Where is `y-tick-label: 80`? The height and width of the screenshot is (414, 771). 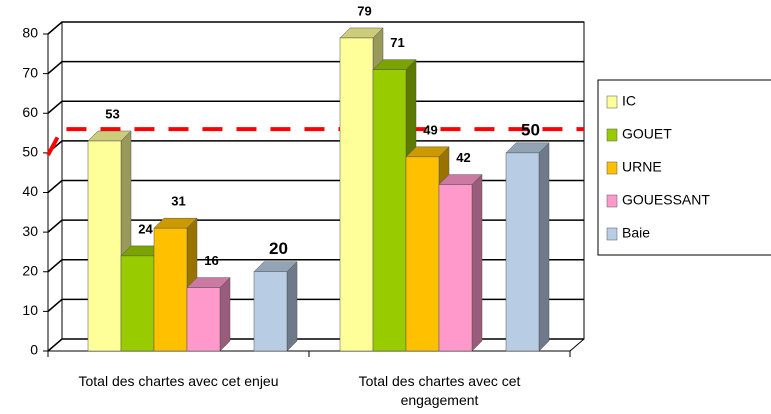 y-tick-label: 80 is located at coordinates (30, 33).